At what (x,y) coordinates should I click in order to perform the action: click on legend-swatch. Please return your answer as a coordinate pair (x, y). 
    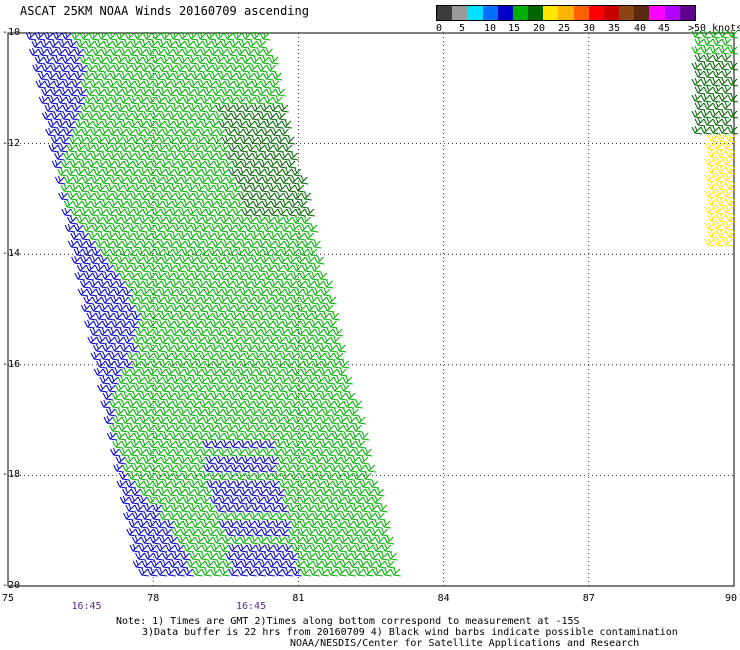
    Looking at the image, I should click on (596, 13).